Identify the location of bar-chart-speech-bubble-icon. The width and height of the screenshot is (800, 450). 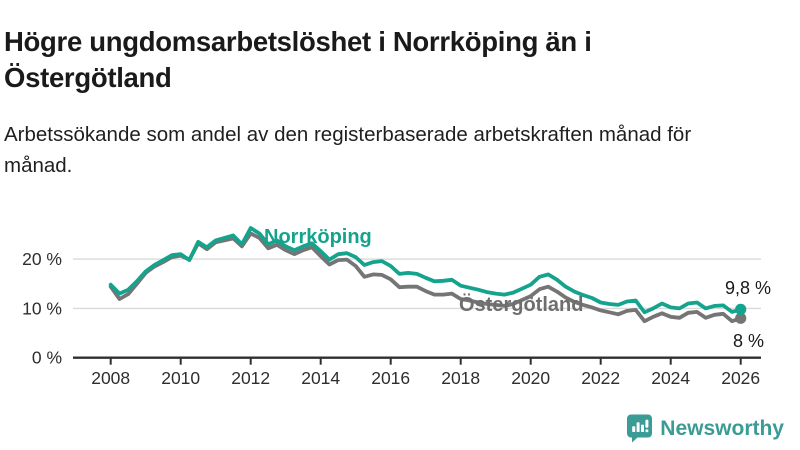
(639, 428).